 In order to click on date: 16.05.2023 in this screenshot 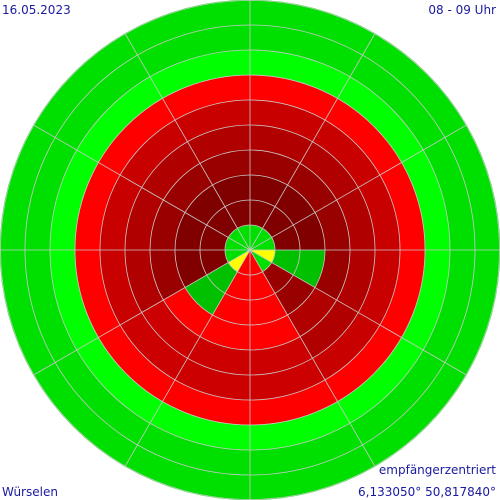, I will do `click(36, 10)`.